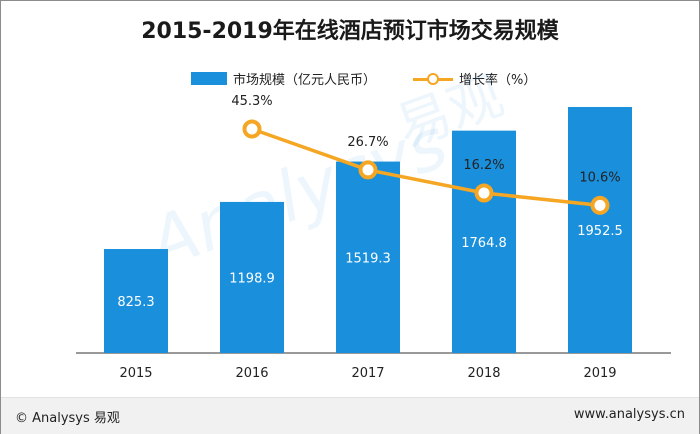  I want to click on growth-point-2018, so click(484, 193).